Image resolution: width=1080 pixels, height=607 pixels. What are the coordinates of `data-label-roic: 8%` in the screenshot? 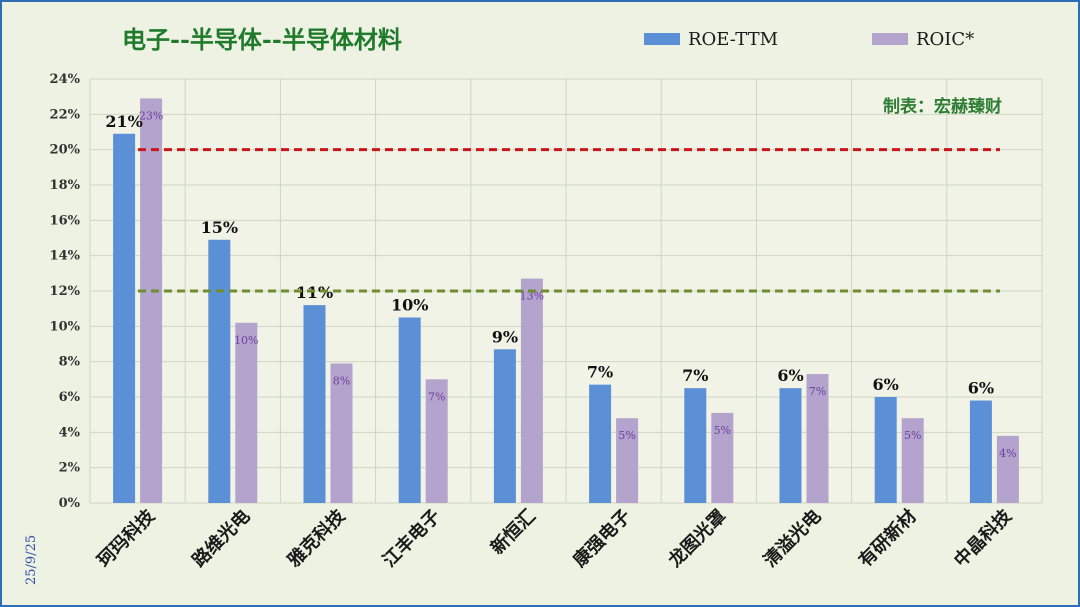 It's located at (341, 380).